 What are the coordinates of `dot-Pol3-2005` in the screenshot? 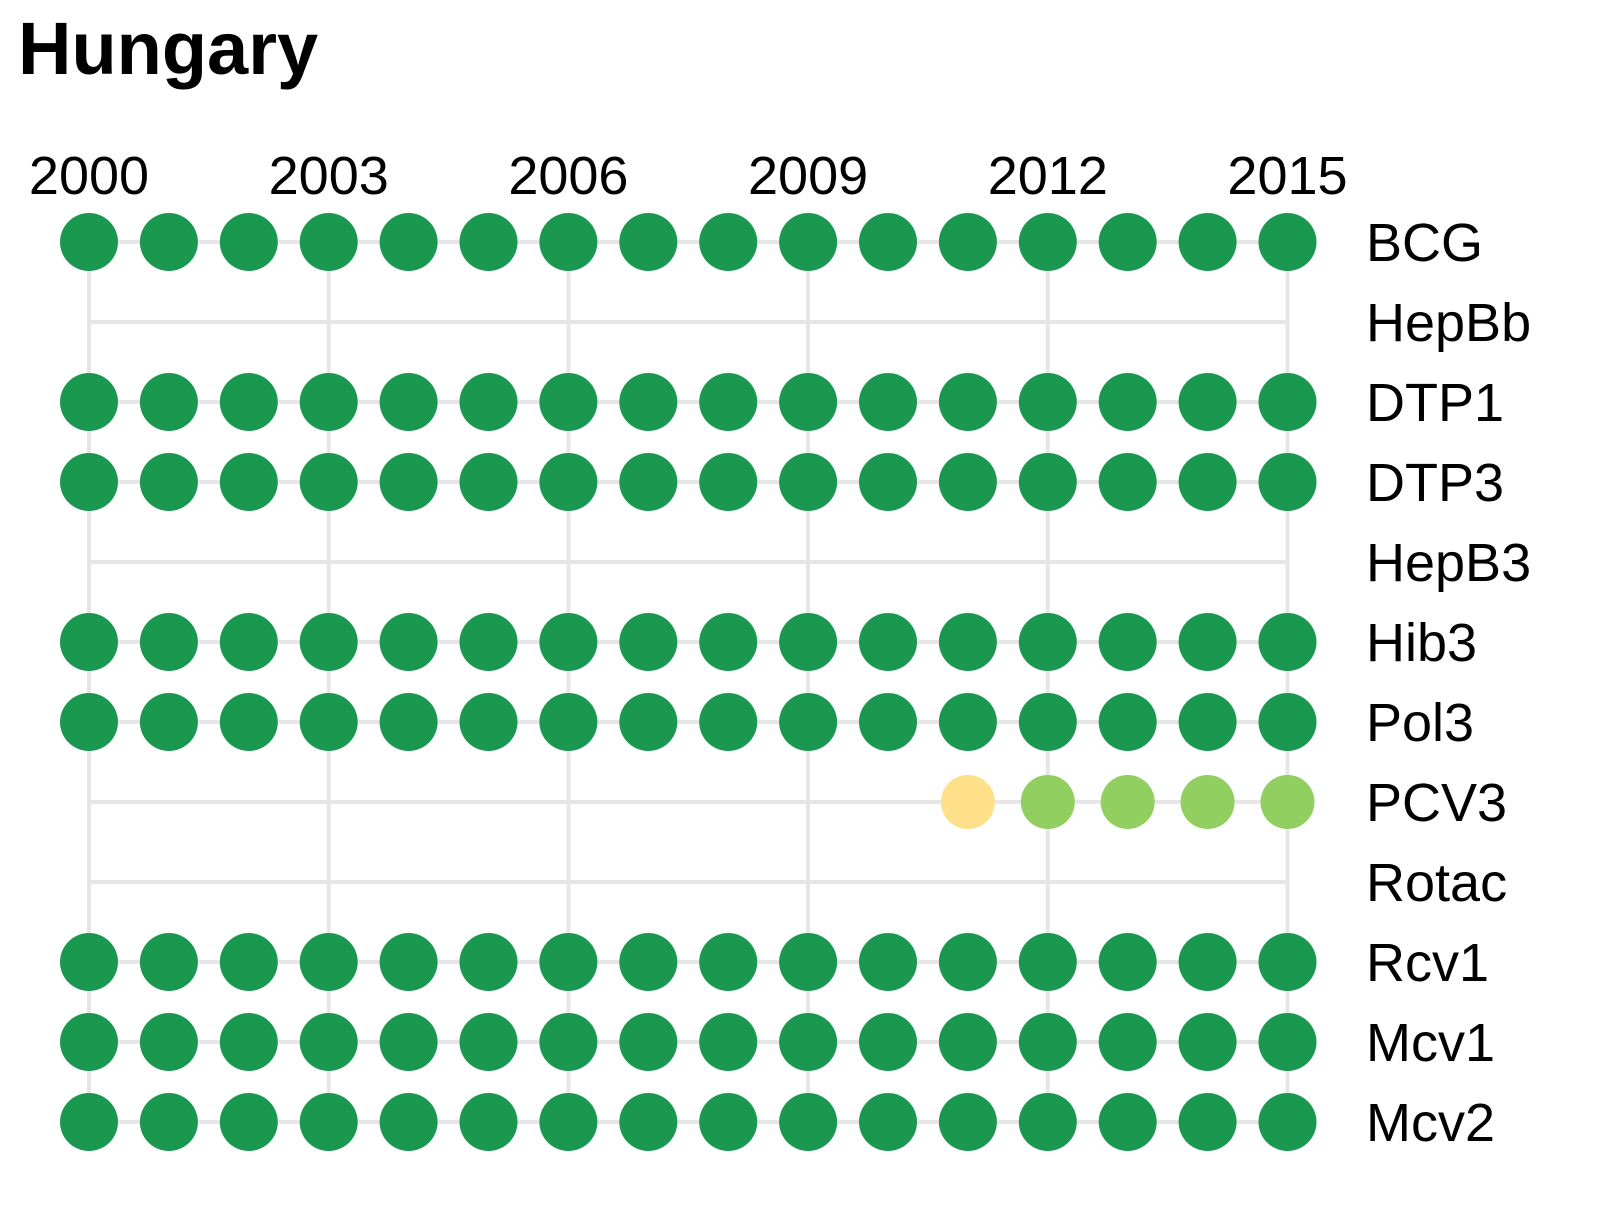 It's located at (488, 722).